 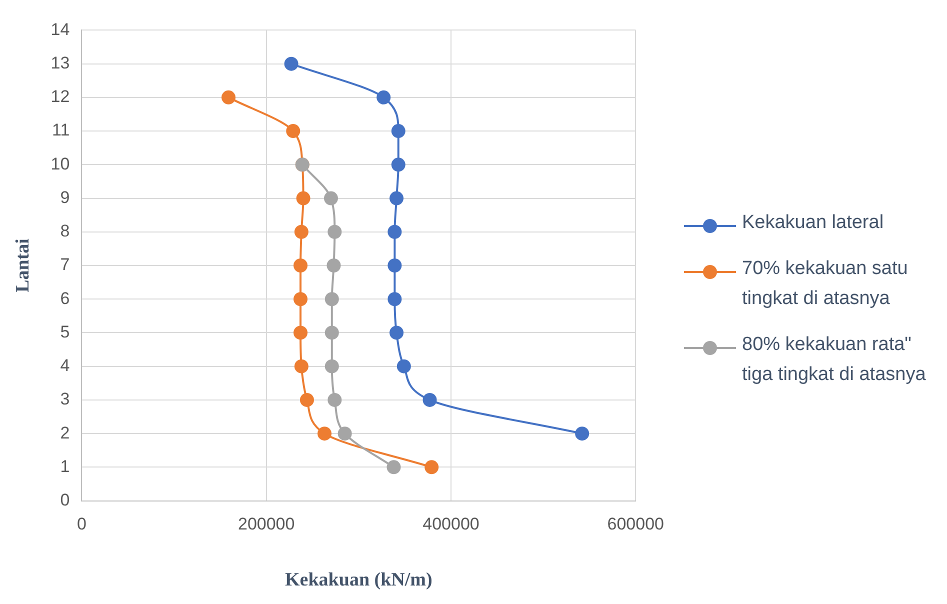 I want to click on y-tick-label: 5, so click(x=65, y=332).